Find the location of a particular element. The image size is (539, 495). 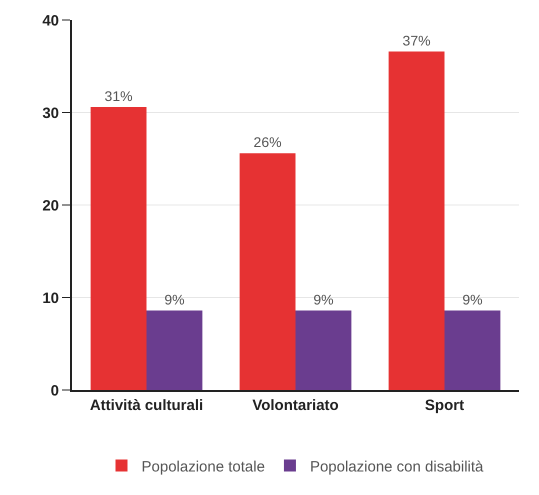

y-tick-label: 30 is located at coordinates (50, 113).